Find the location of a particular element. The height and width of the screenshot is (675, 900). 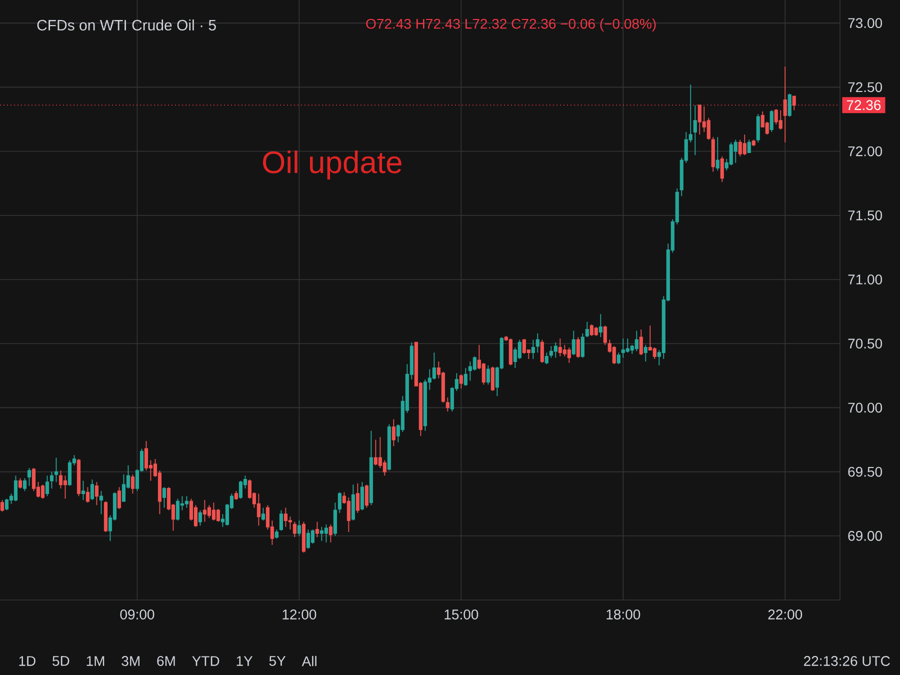

y-tick-label: 73.00 is located at coordinates (865, 23).